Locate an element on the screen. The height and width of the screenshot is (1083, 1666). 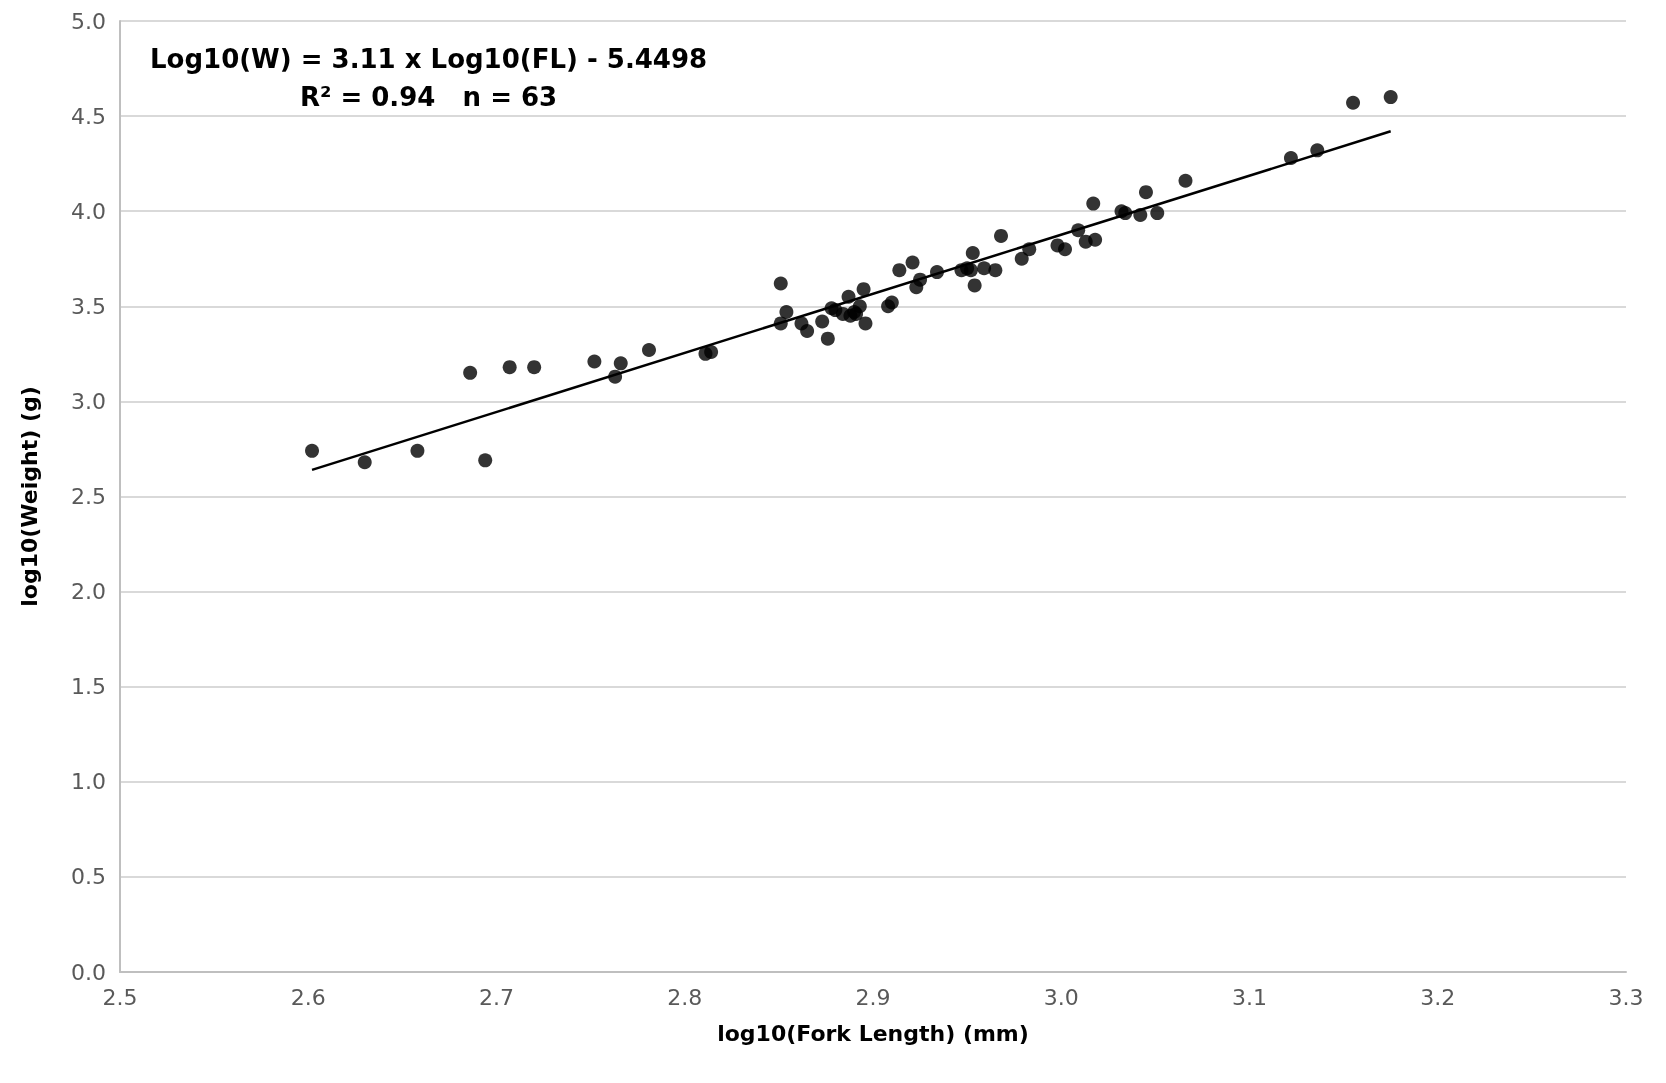
x-tick-label: 2.5 is located at coordinates (120, 997).